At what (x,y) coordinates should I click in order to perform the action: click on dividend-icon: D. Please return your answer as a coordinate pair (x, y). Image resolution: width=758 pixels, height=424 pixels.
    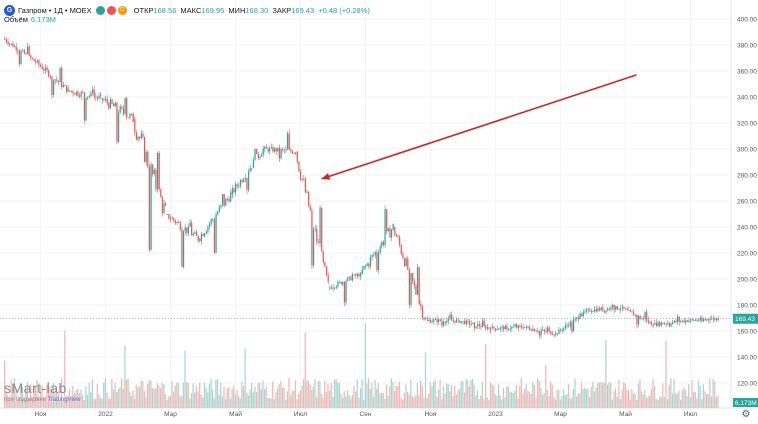
    Looking at the image, I should click on (122, 10).